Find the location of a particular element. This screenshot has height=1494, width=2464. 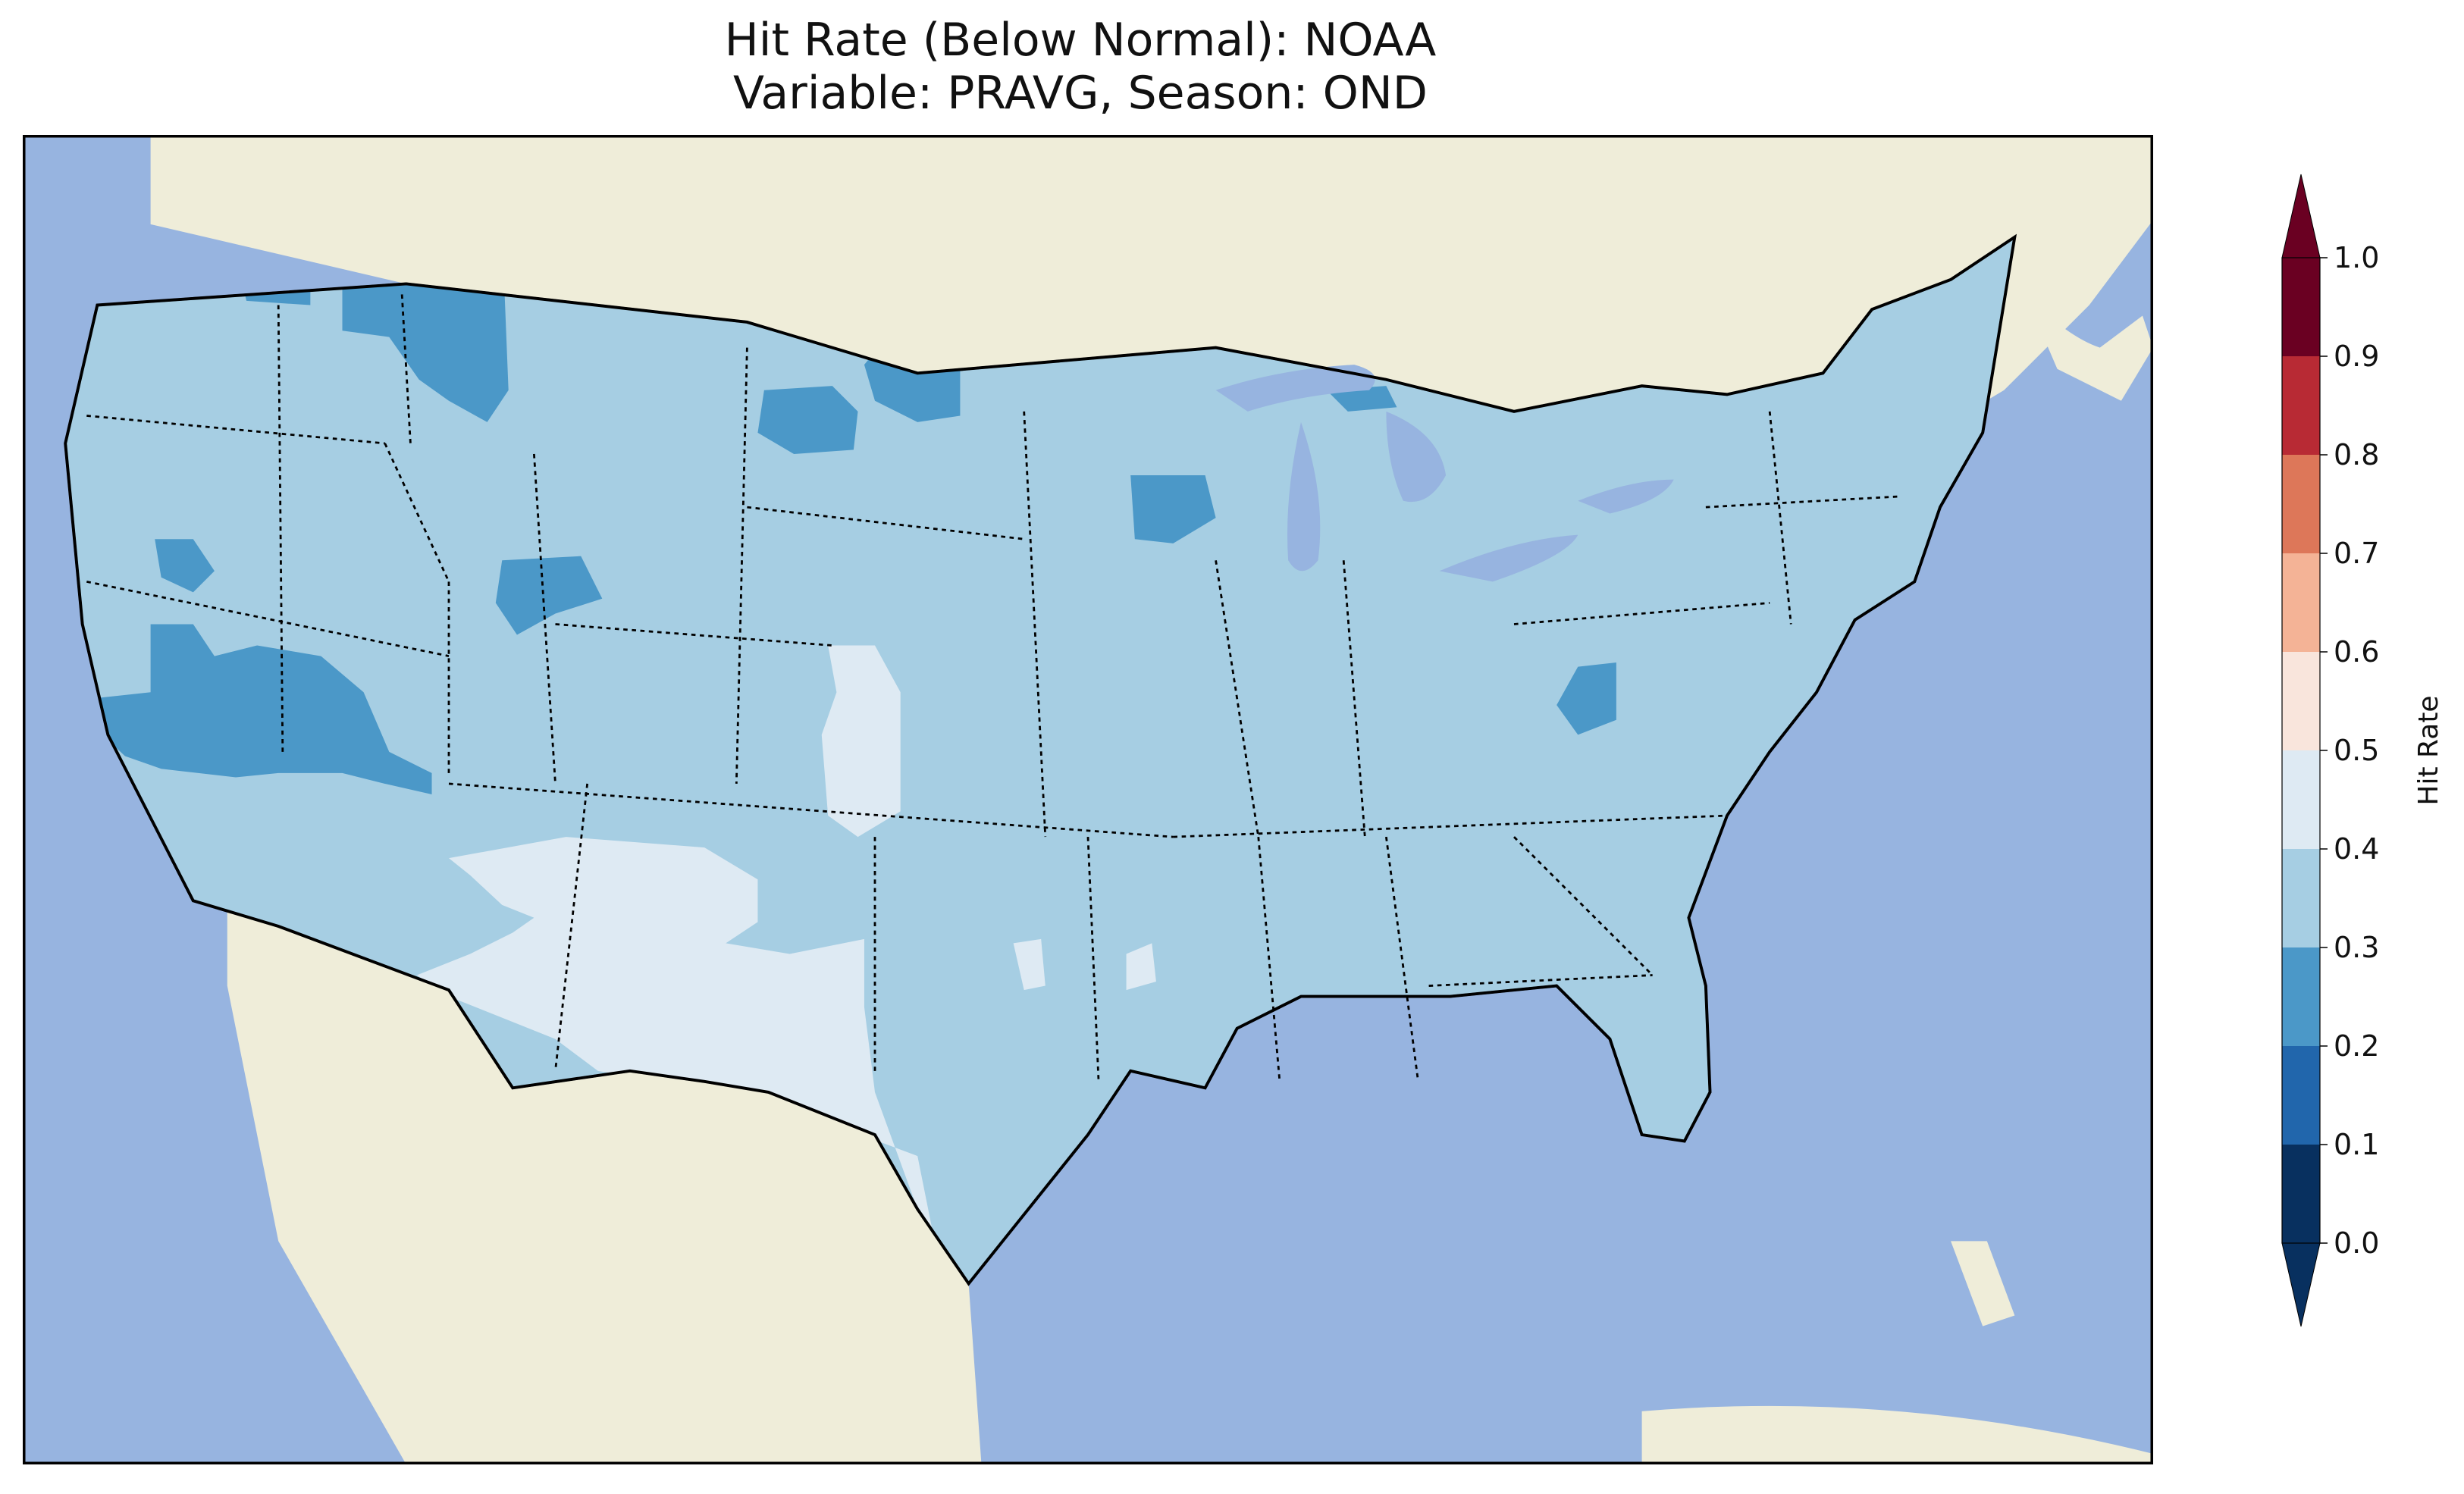

colorbar-tick-label: 0.0 is located at coordinates (2357, 1243).